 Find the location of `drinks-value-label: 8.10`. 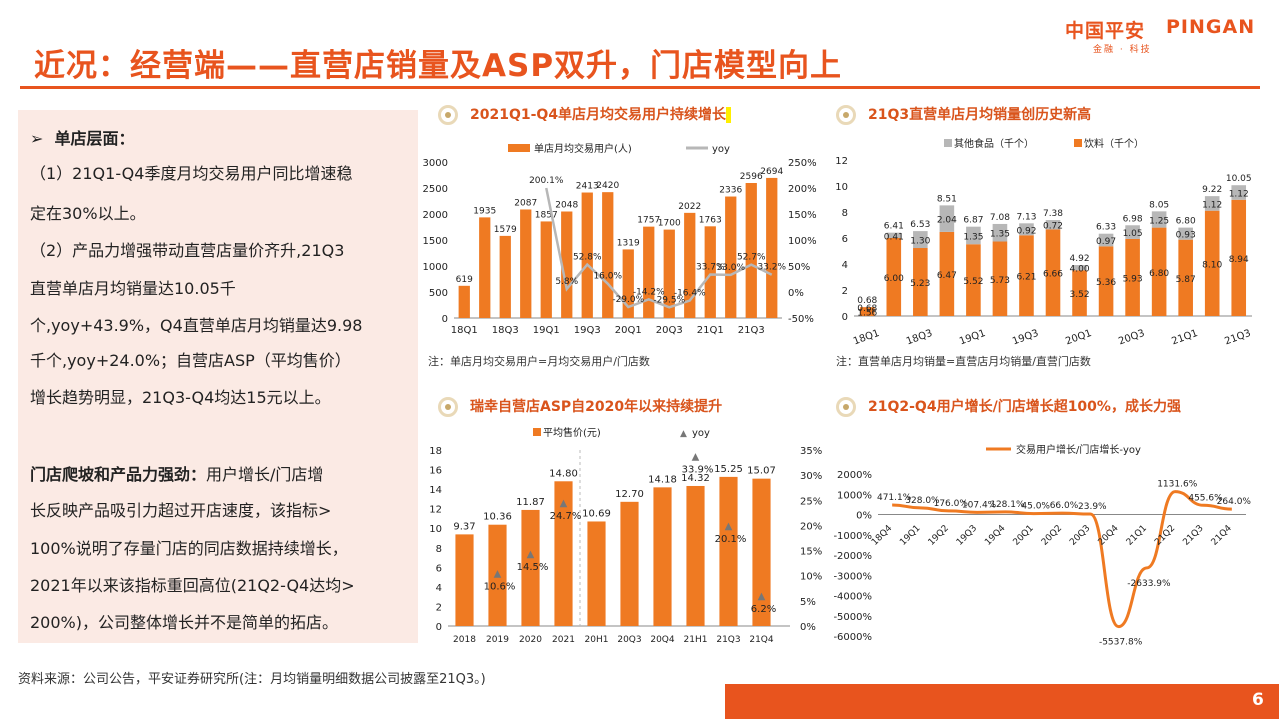

drinks-value-label: 8.10 is located at coordinates (1212, 265).